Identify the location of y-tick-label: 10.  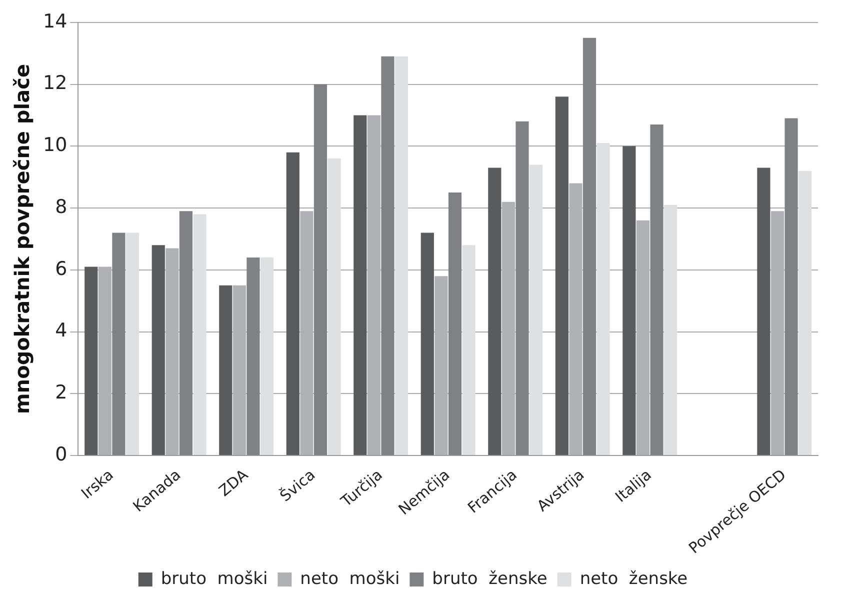
(55, 145).